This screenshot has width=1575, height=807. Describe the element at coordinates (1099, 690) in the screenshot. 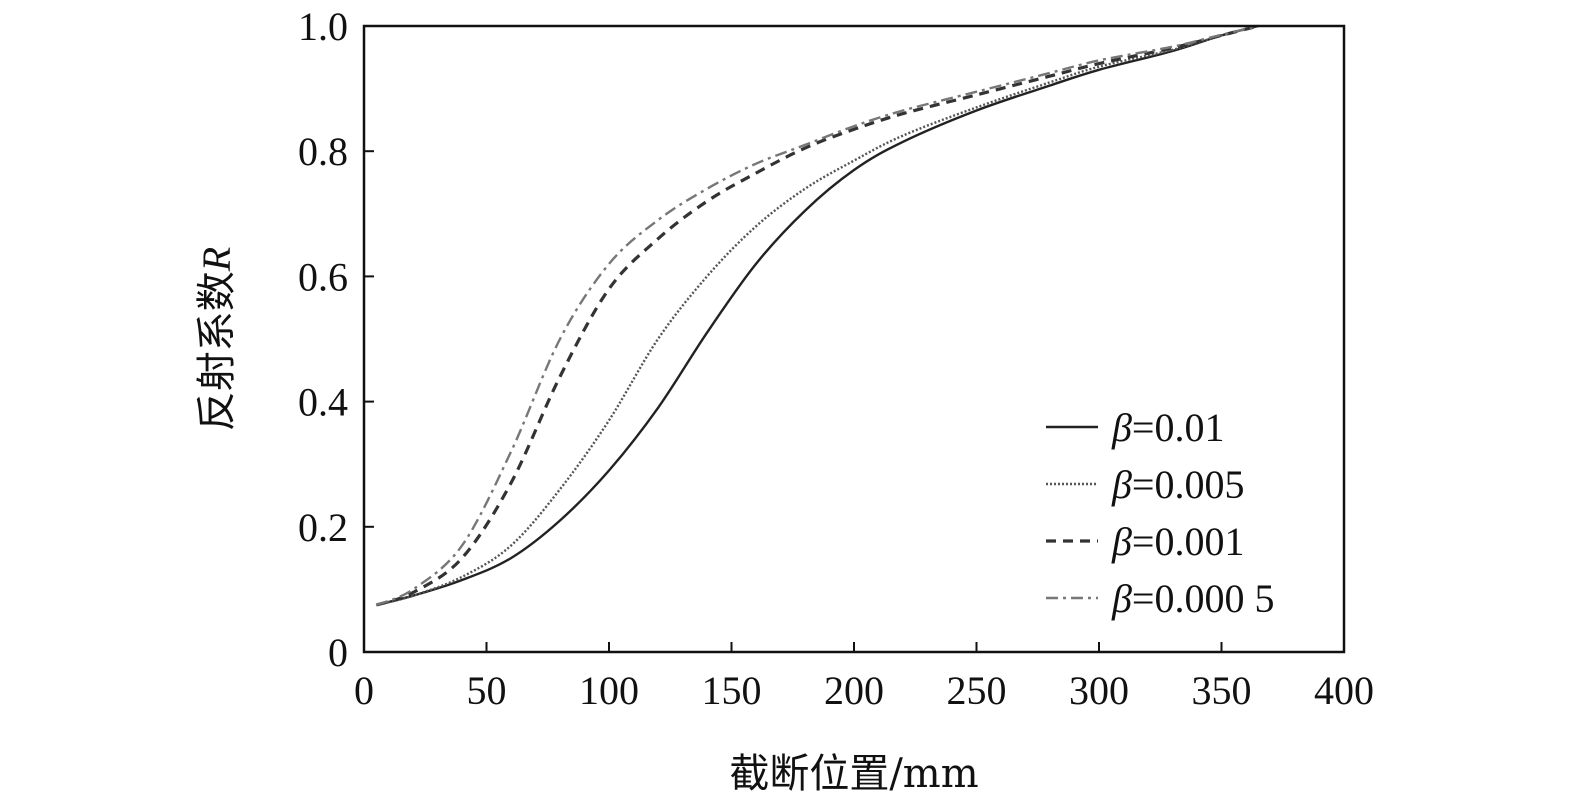

I see `x-tick-label: 300` at that location.